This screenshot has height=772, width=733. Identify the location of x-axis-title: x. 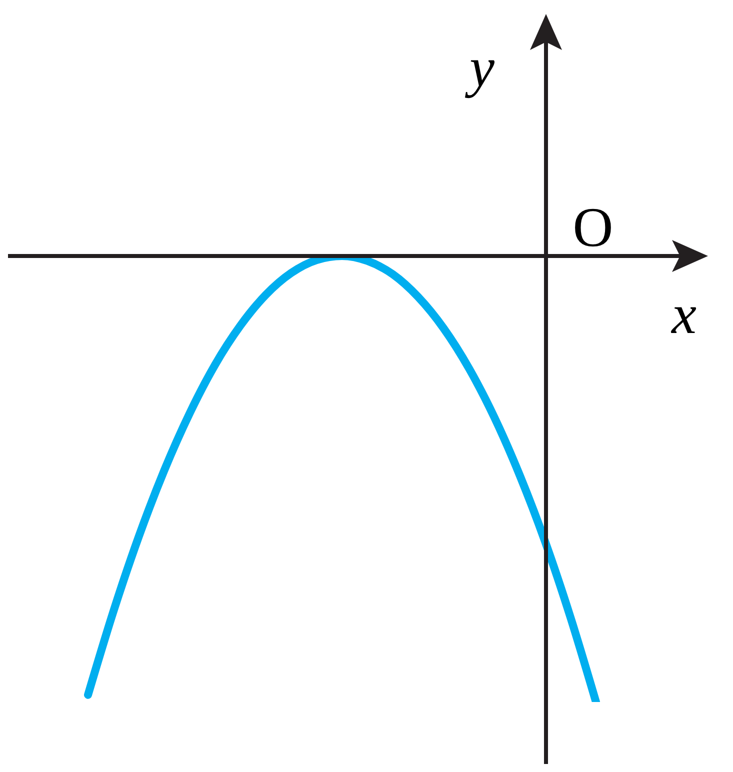
(683, 315).